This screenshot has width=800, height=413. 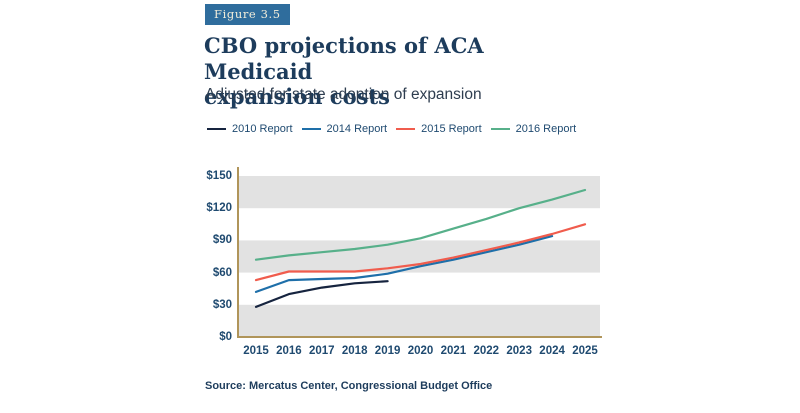 I want to click on legend-label: 2010 Report, so click(x=262, y=129).